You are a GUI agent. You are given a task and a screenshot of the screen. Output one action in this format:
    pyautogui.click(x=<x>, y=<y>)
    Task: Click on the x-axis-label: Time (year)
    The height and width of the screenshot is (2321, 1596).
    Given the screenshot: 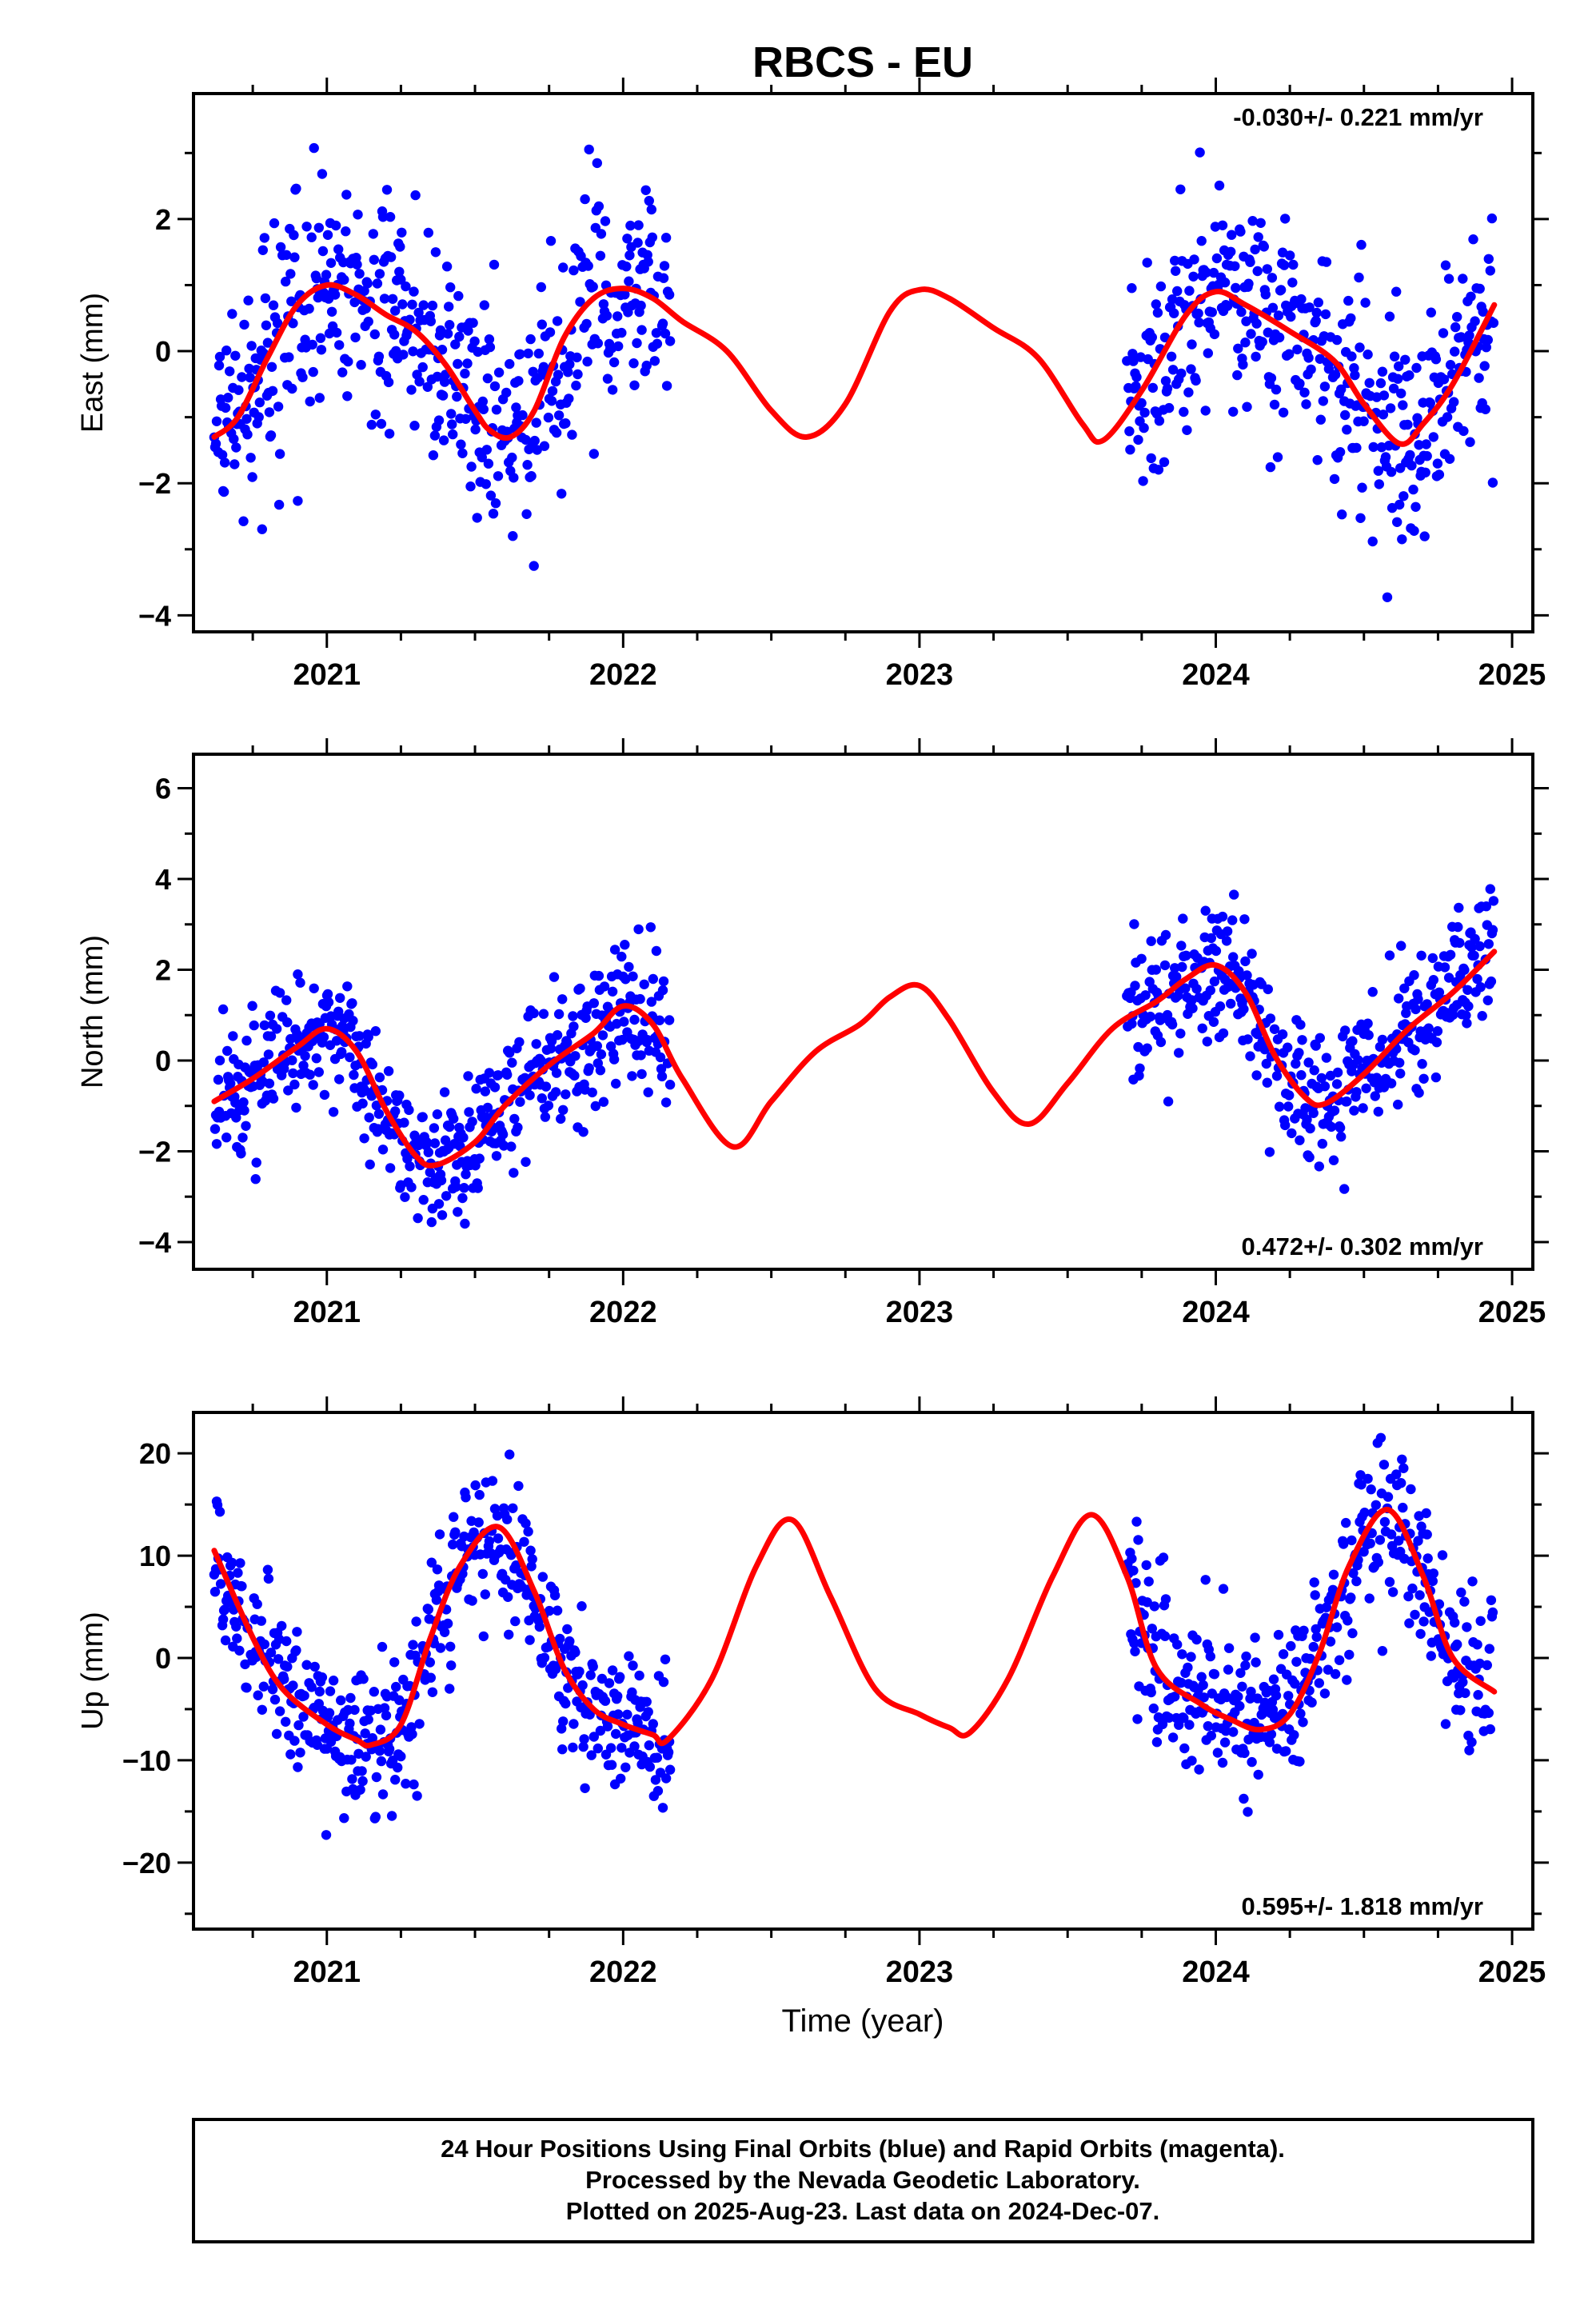 What is the action you would take?
    pyautogui.click(x=863, y=2021)
    